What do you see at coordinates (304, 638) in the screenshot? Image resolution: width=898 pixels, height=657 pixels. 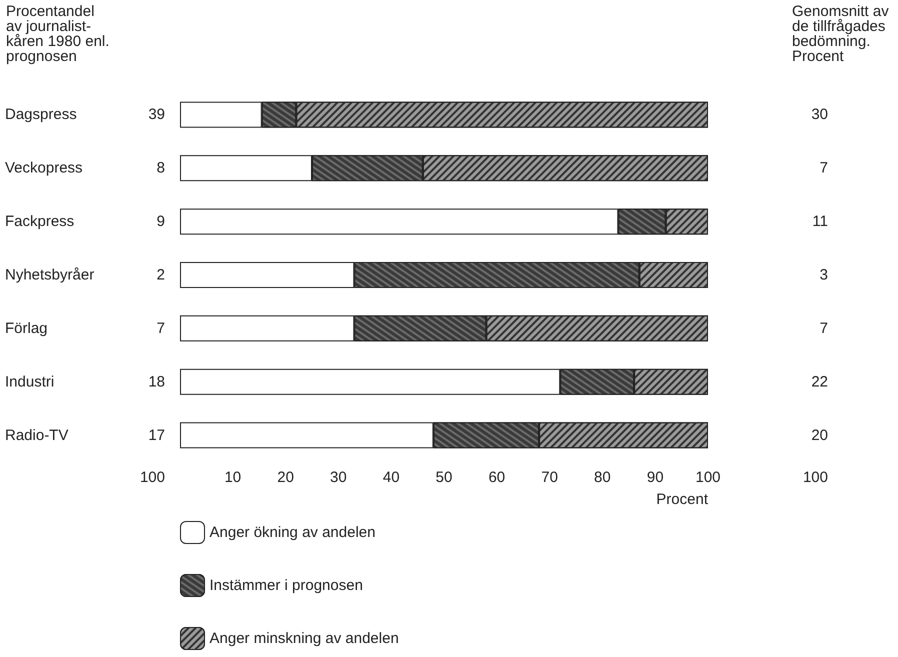 I see `legend-label: Anger minskning av andelen` at bounding box center [304, 638].